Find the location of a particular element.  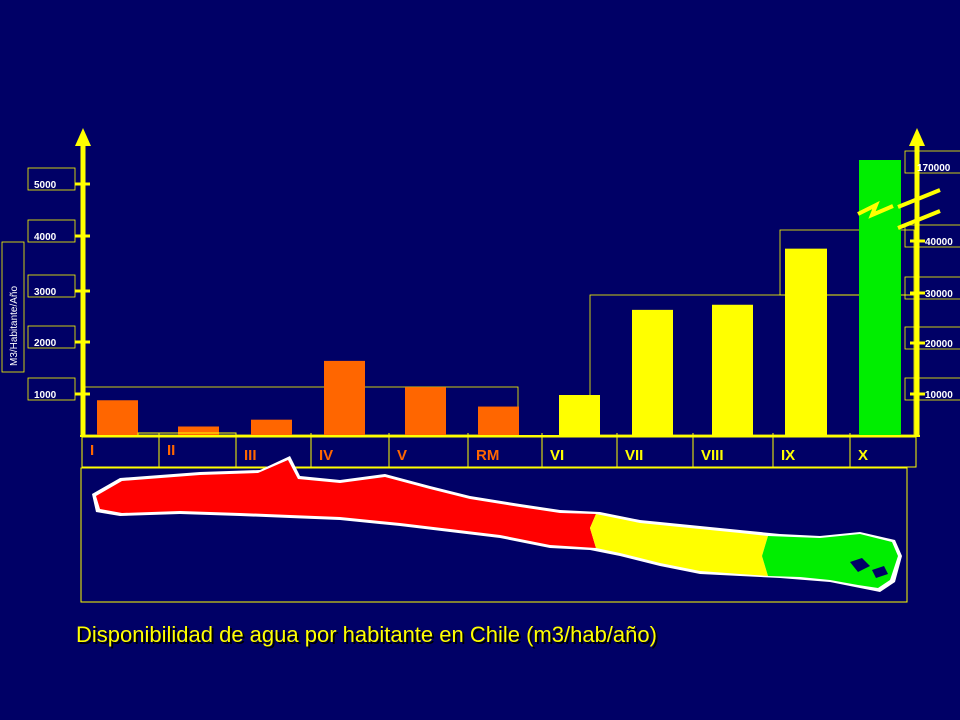

category-label-IX: IX is located at coordinates (788, 455).